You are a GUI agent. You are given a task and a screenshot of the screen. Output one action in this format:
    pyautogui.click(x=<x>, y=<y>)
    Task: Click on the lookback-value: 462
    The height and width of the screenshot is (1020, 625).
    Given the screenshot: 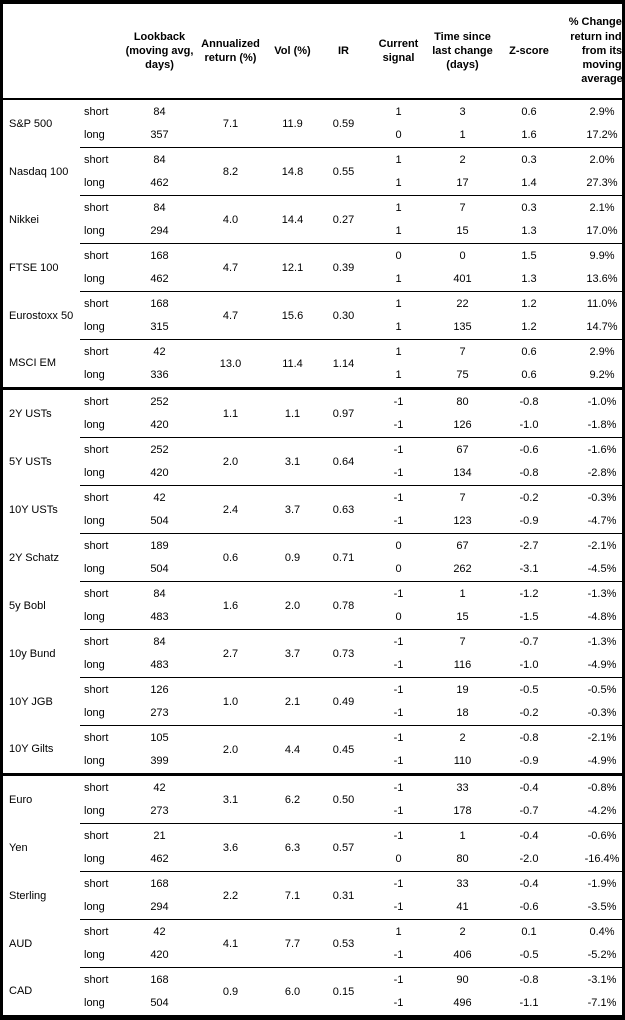 What is the action you would take?
    pyautogui.click(x=159, y=183)
    